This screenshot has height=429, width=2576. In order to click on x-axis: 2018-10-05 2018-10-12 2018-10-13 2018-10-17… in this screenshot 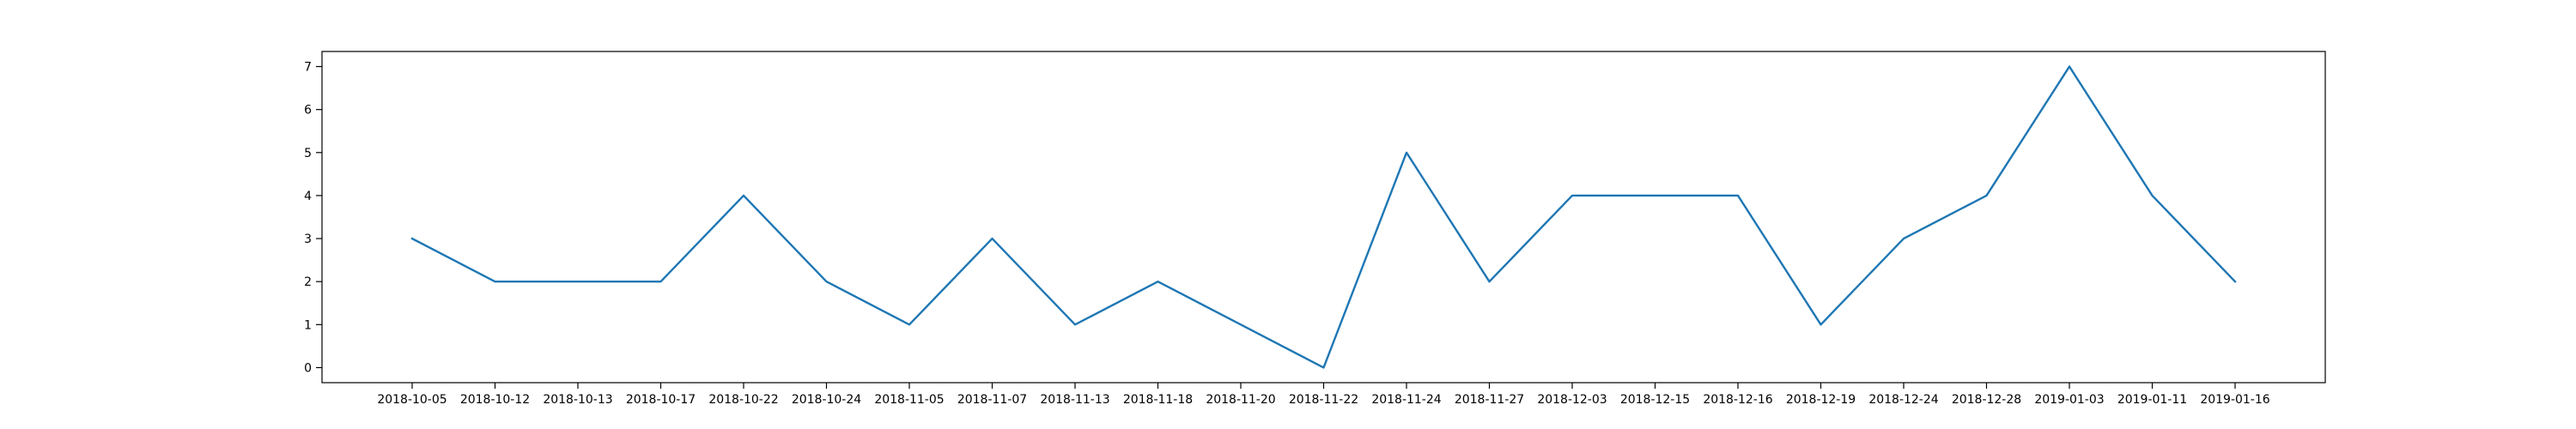, I will do `click(1323, 395)`.